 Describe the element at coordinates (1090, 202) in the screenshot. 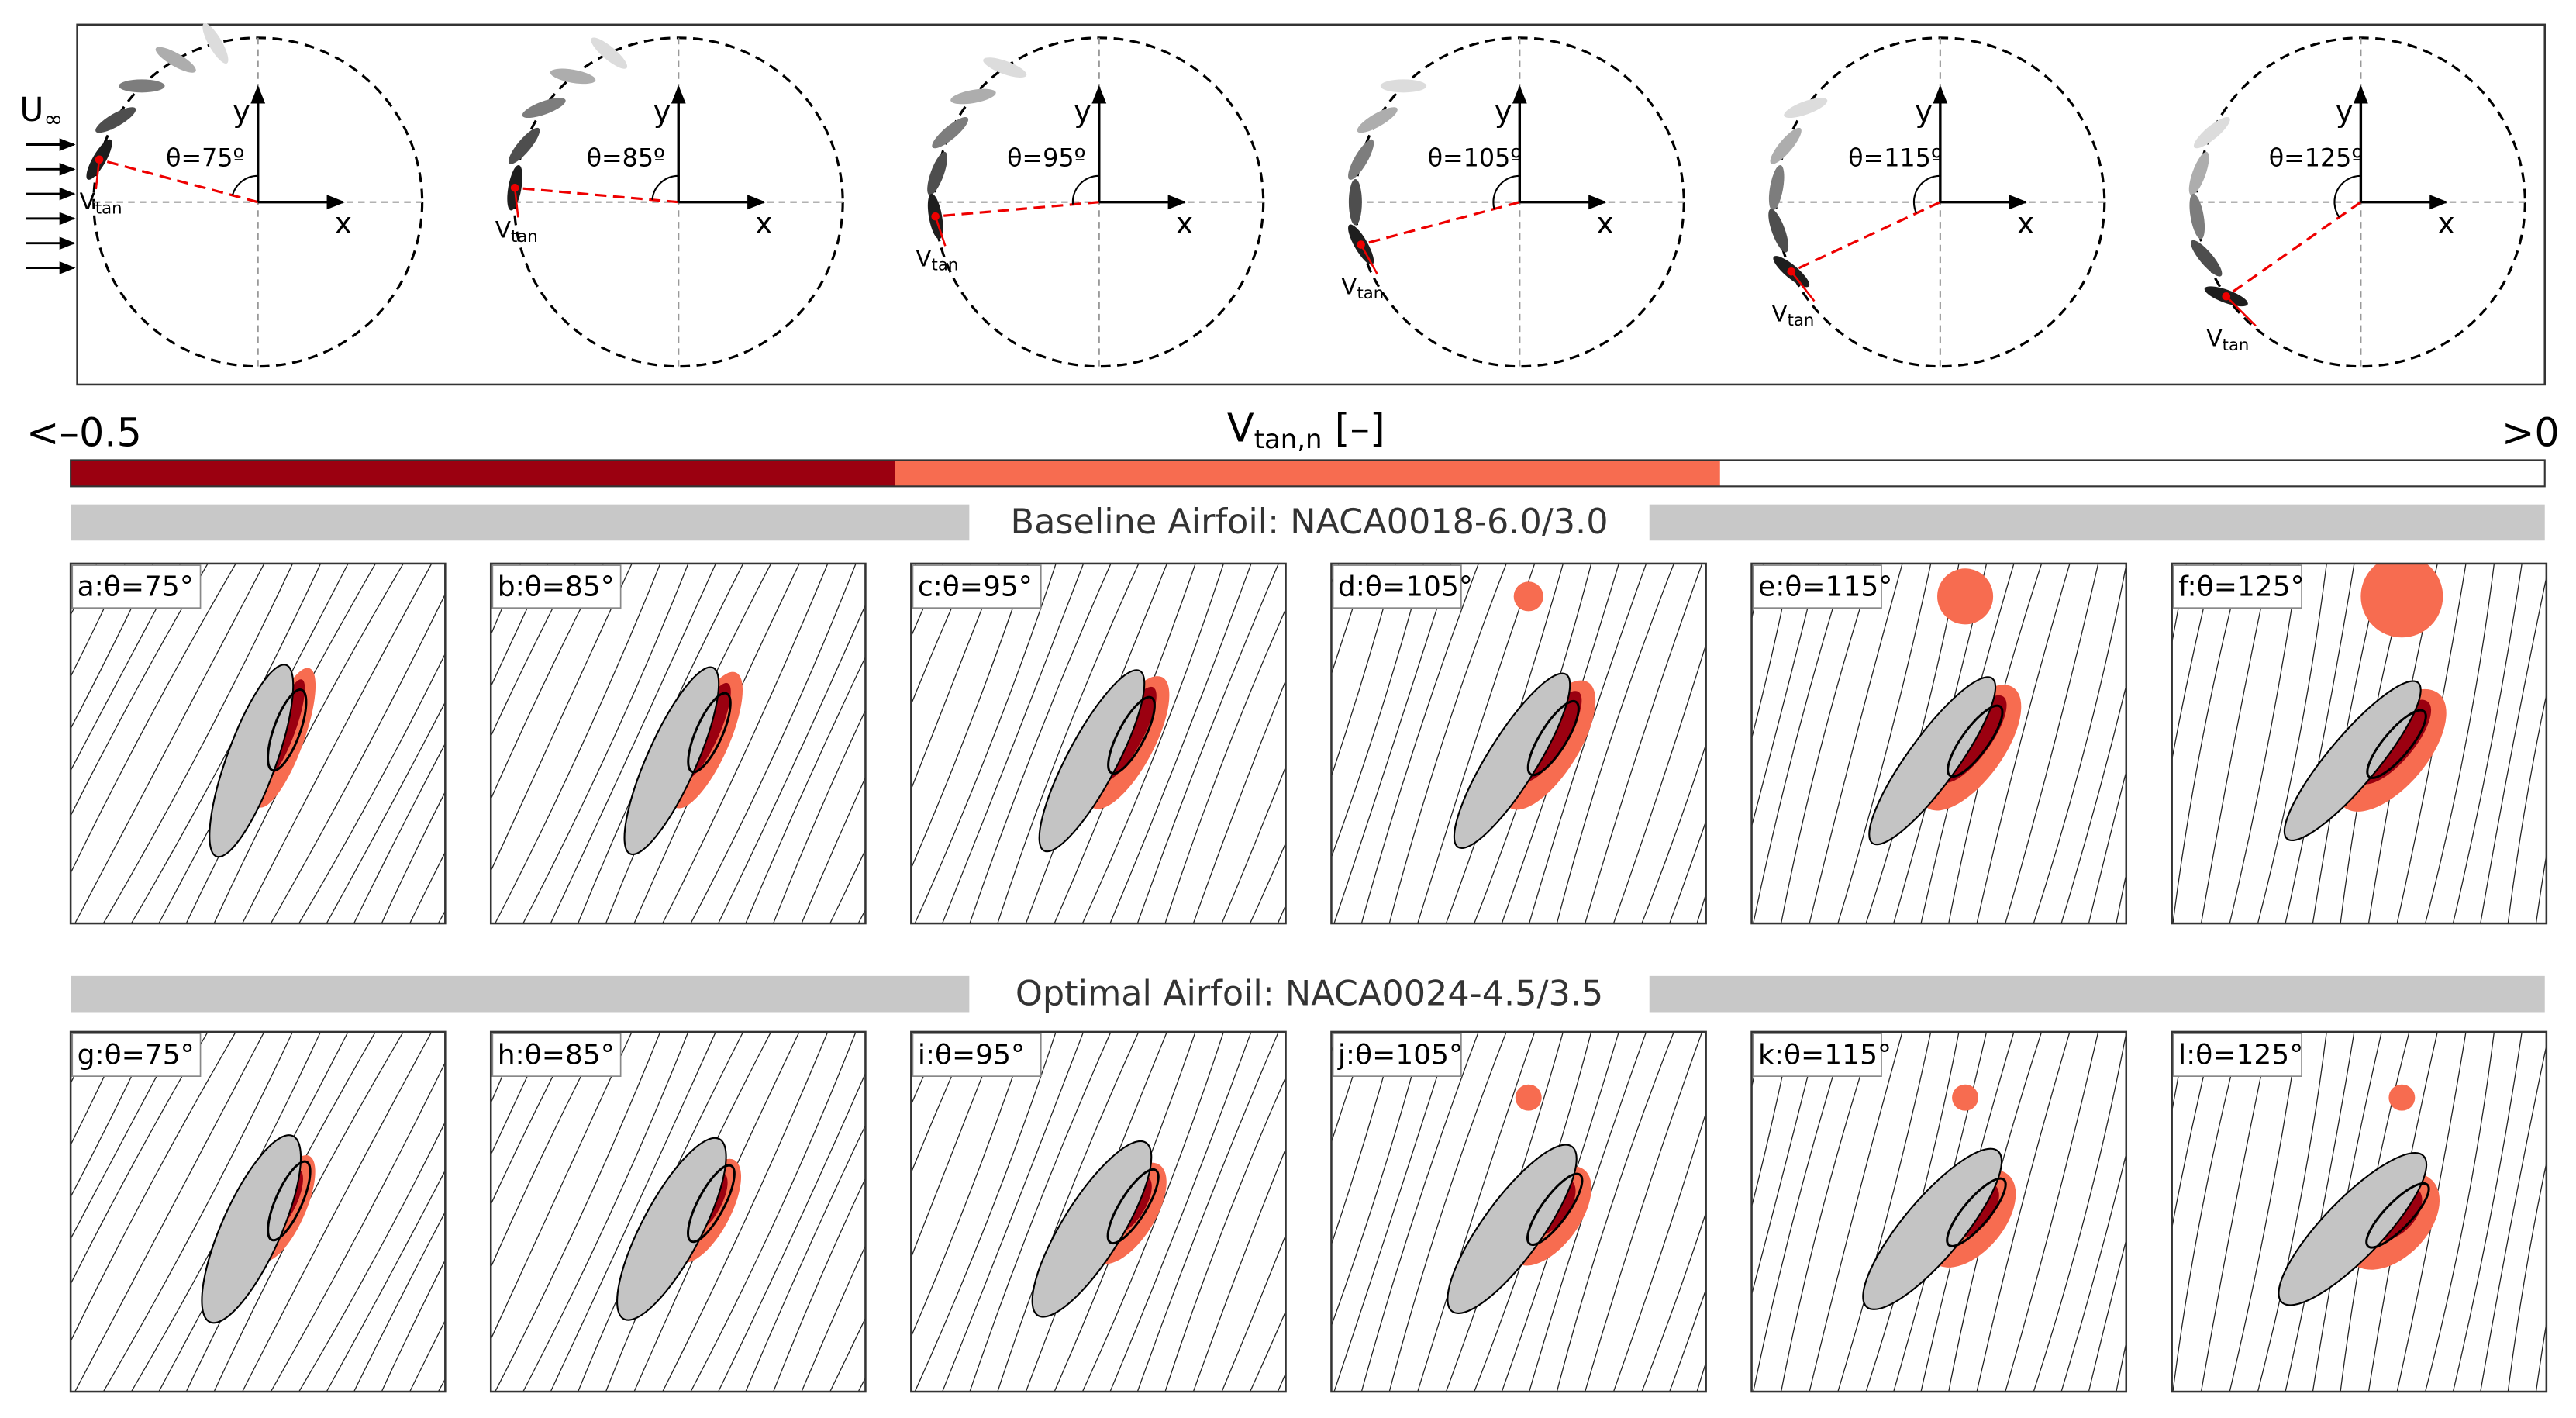

I see `schematic-panel: y x θ=95º Vtan` at that location.